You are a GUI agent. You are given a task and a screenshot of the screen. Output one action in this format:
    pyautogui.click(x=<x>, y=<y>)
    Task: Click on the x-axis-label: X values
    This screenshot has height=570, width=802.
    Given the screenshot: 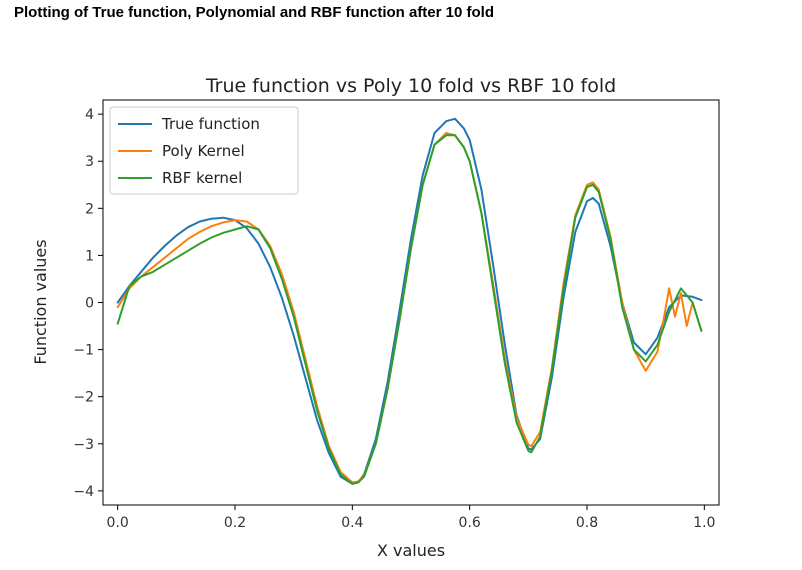 What is the action you would take?
    pyautogui.click(x=411, y=550)
    